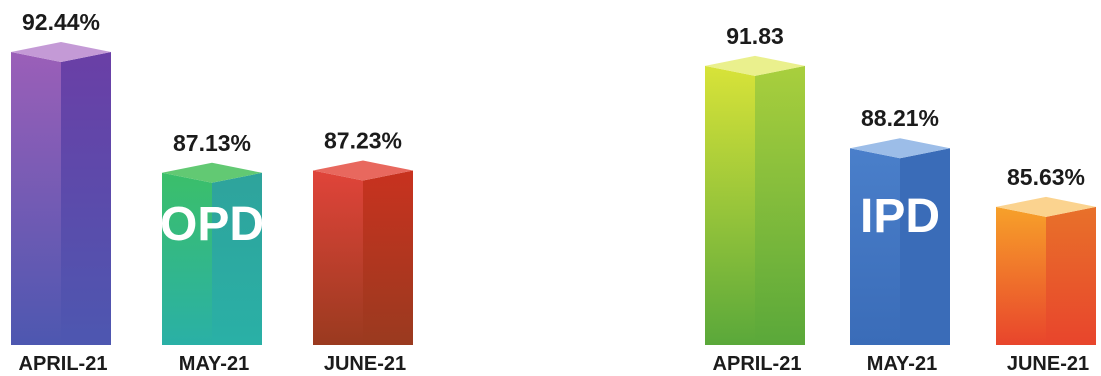 The height and width of the screenshot is (376, 1101). Describe the element at coordinates (900, 148) in the screenshot. I see `ipd-bar-may-21-top-face` at that location.